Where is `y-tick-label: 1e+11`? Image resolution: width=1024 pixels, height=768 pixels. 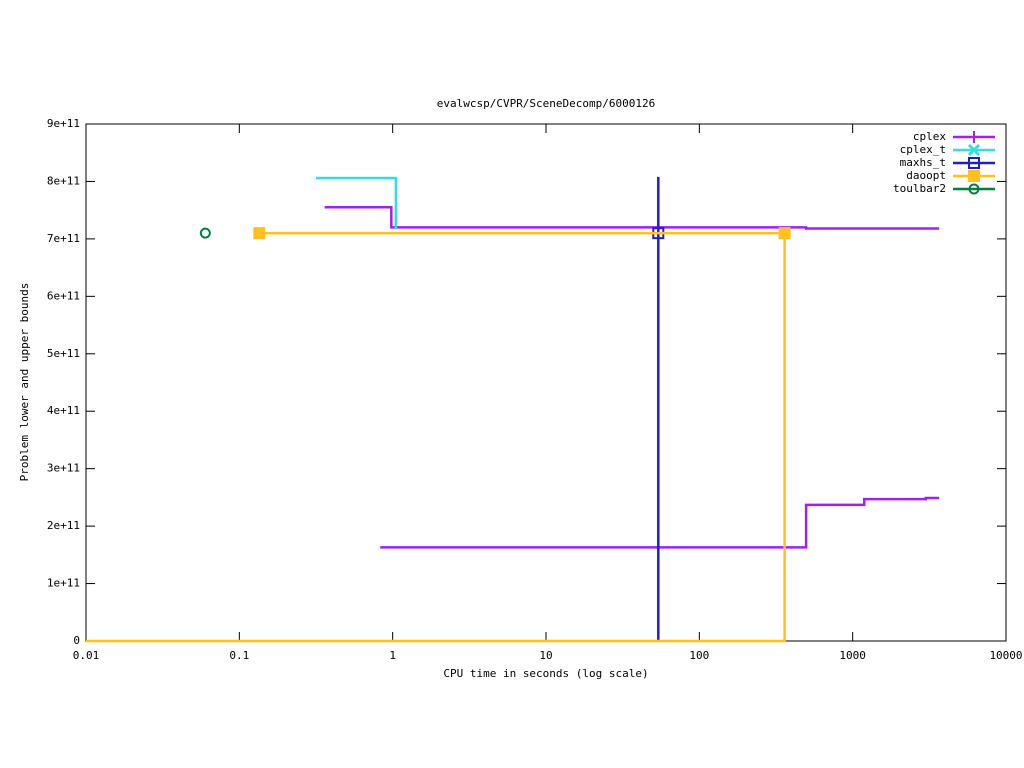 y-tick-label: 1e+11 is located at coordinates (63, 583).